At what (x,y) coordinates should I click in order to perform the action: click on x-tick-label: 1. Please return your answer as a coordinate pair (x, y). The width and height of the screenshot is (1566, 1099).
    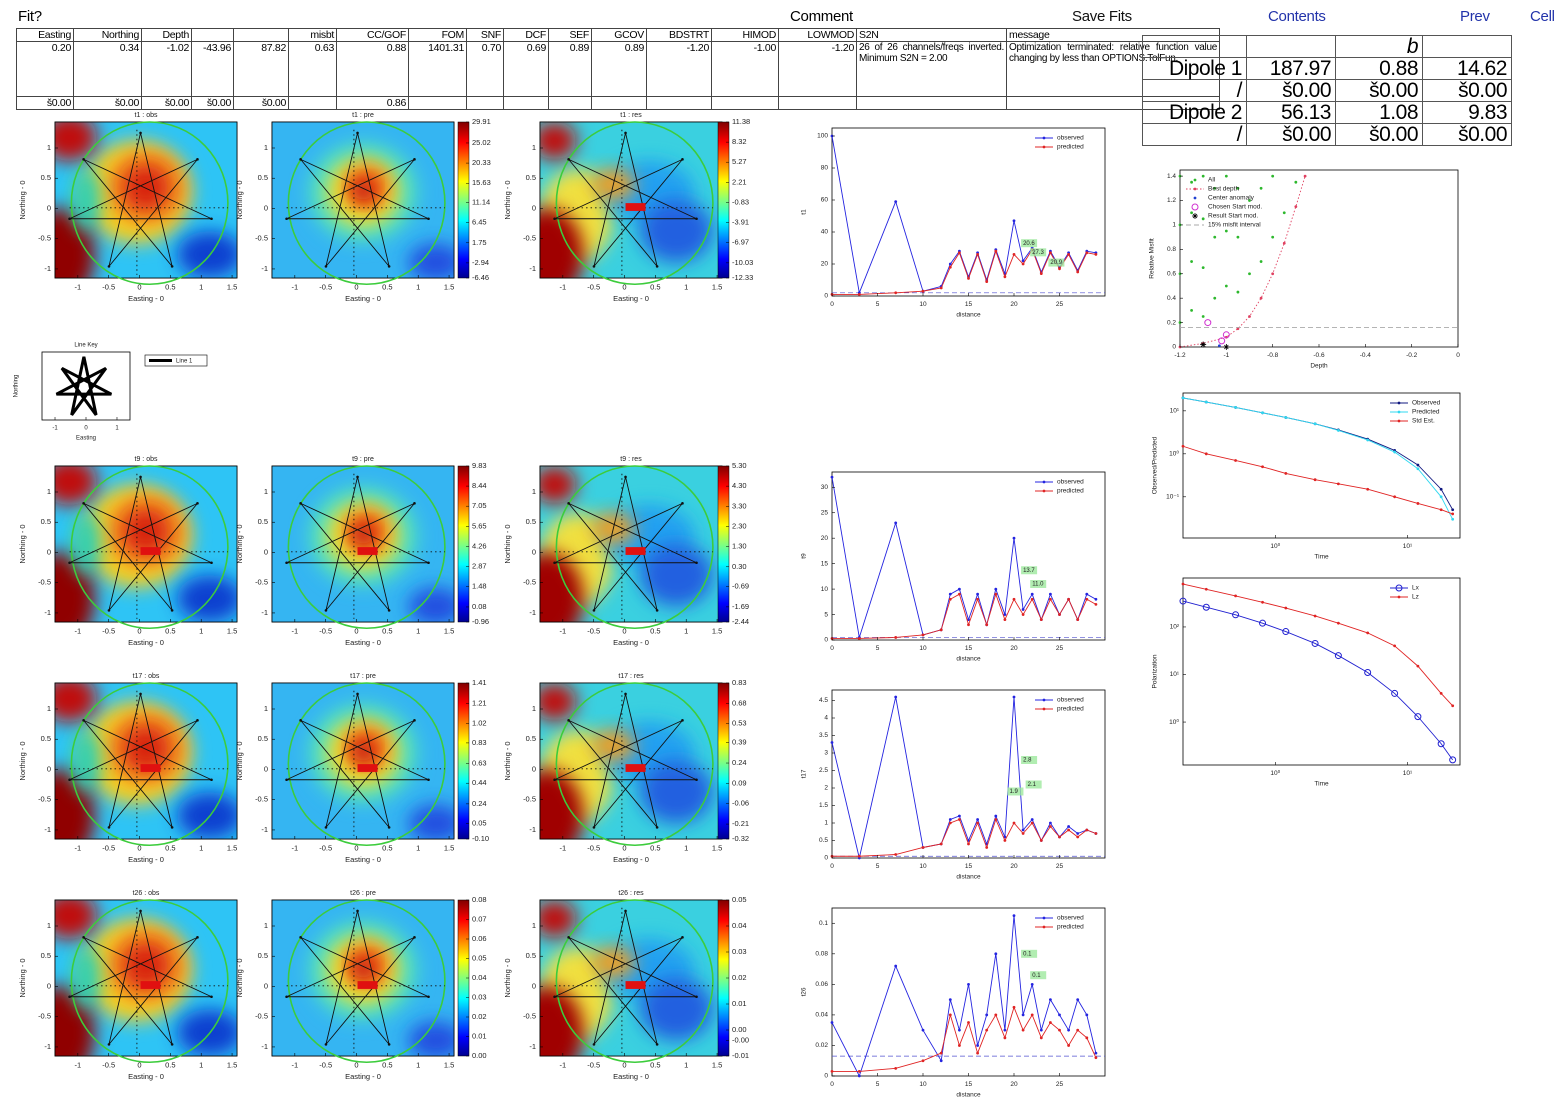
    Looking at the image, I should click on (686, 1064).